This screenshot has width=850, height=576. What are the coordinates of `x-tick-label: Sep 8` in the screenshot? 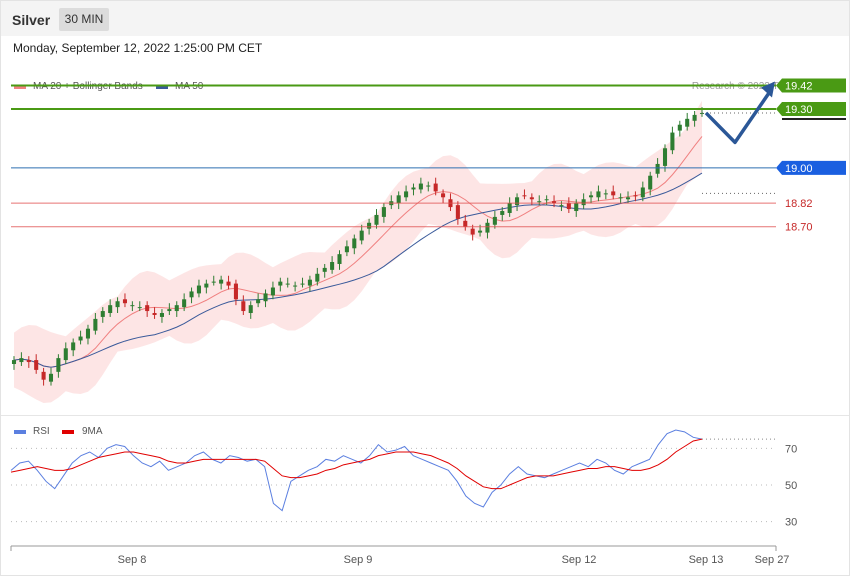 It's located at (132, 560).